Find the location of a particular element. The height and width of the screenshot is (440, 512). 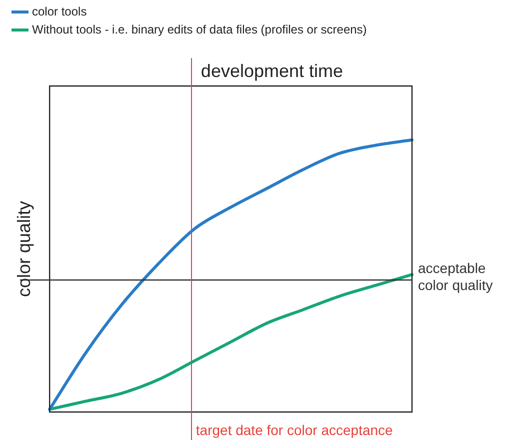

x-axis-title: development time is located at coordinates (272, 70).